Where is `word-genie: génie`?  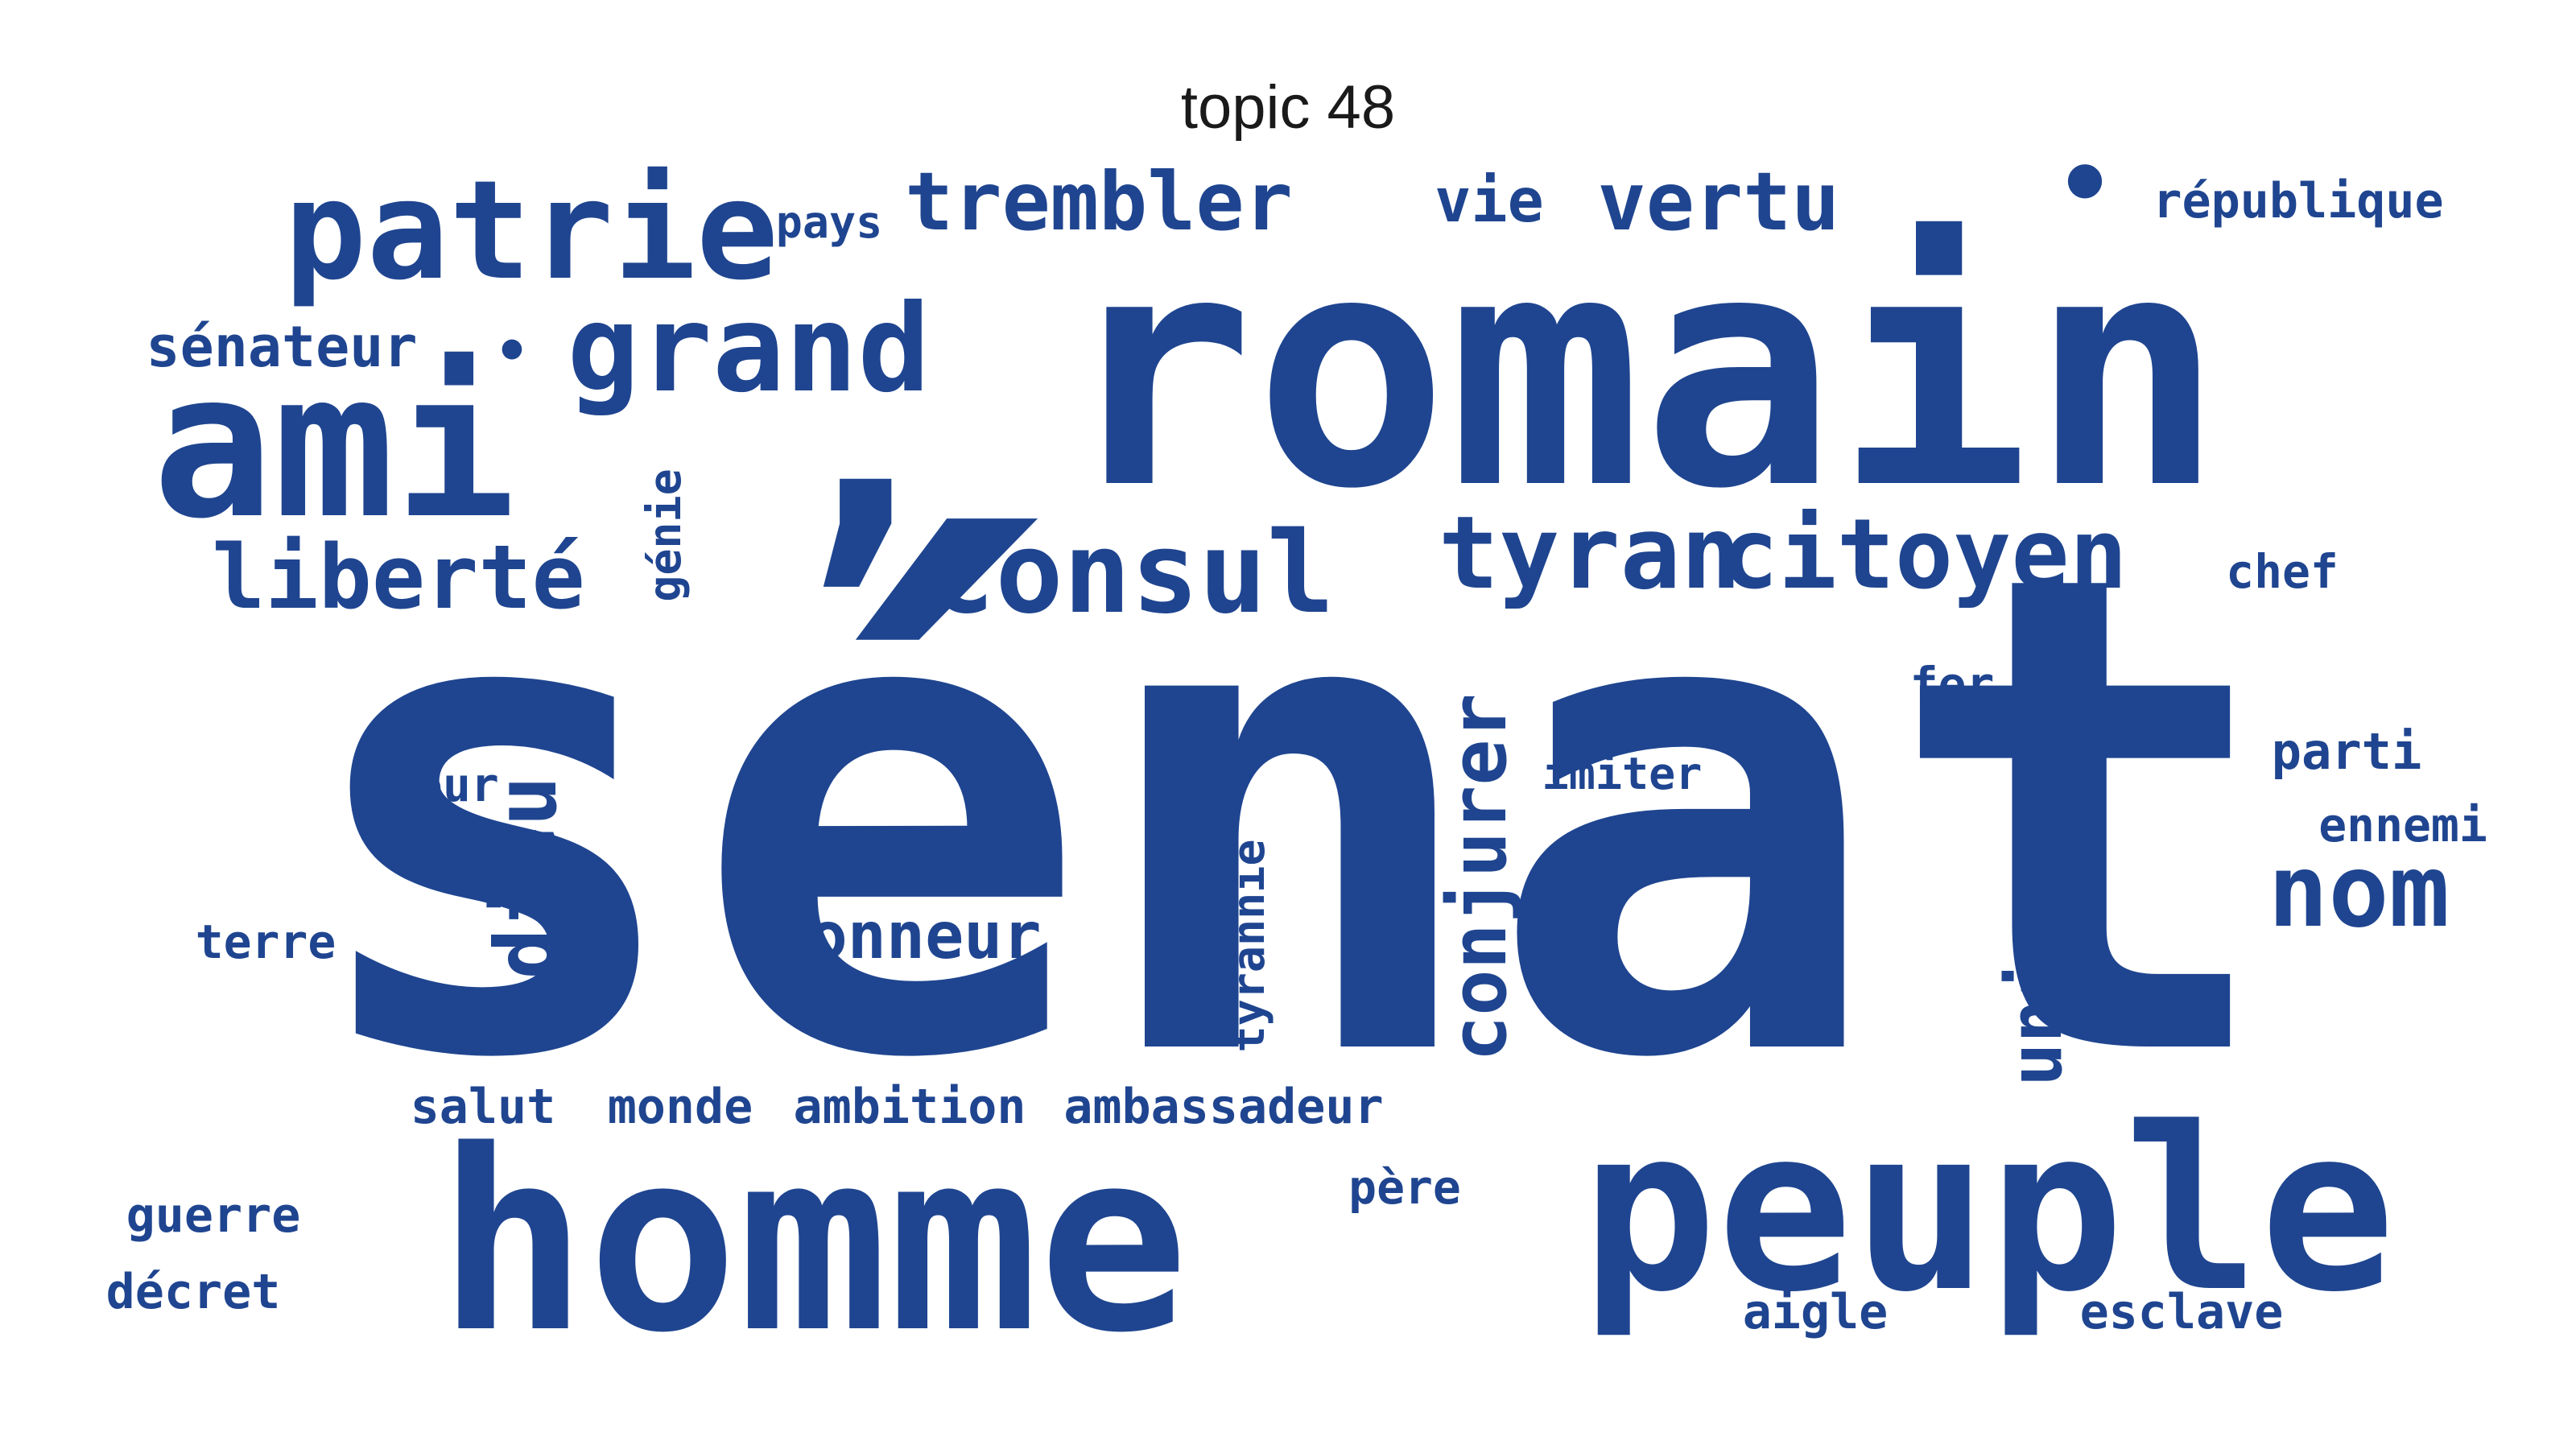 word-genie: génie is located at coordinates (665, 535).